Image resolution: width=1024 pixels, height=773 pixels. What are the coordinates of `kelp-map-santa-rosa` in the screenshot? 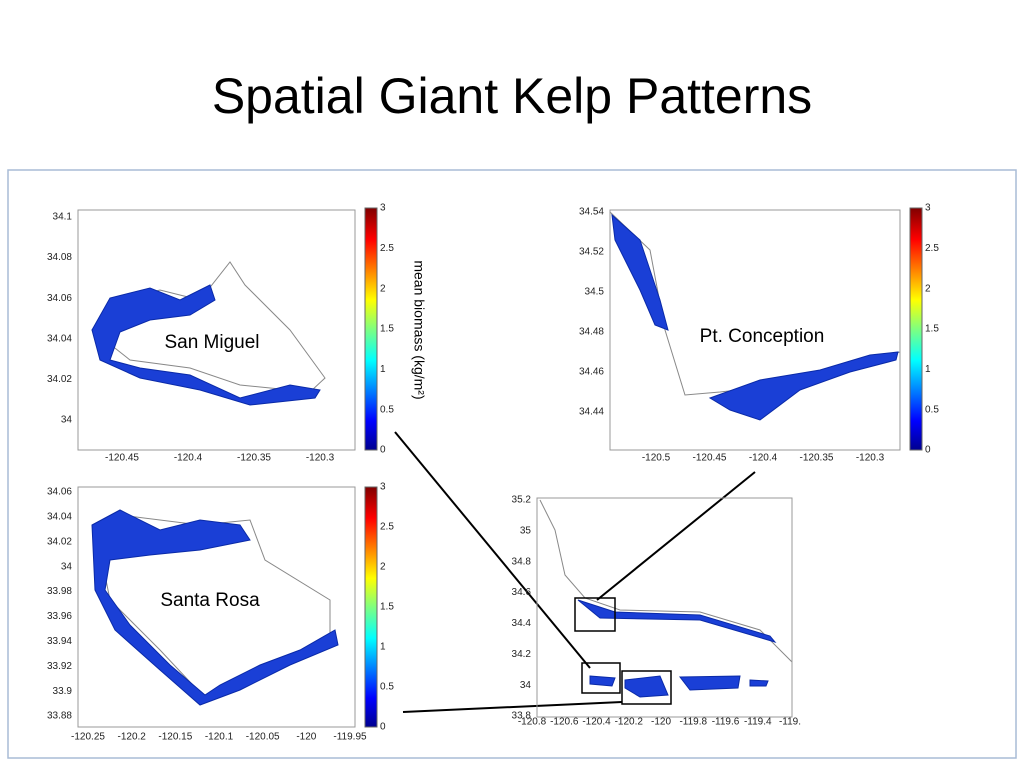 It's located at (215, 607).